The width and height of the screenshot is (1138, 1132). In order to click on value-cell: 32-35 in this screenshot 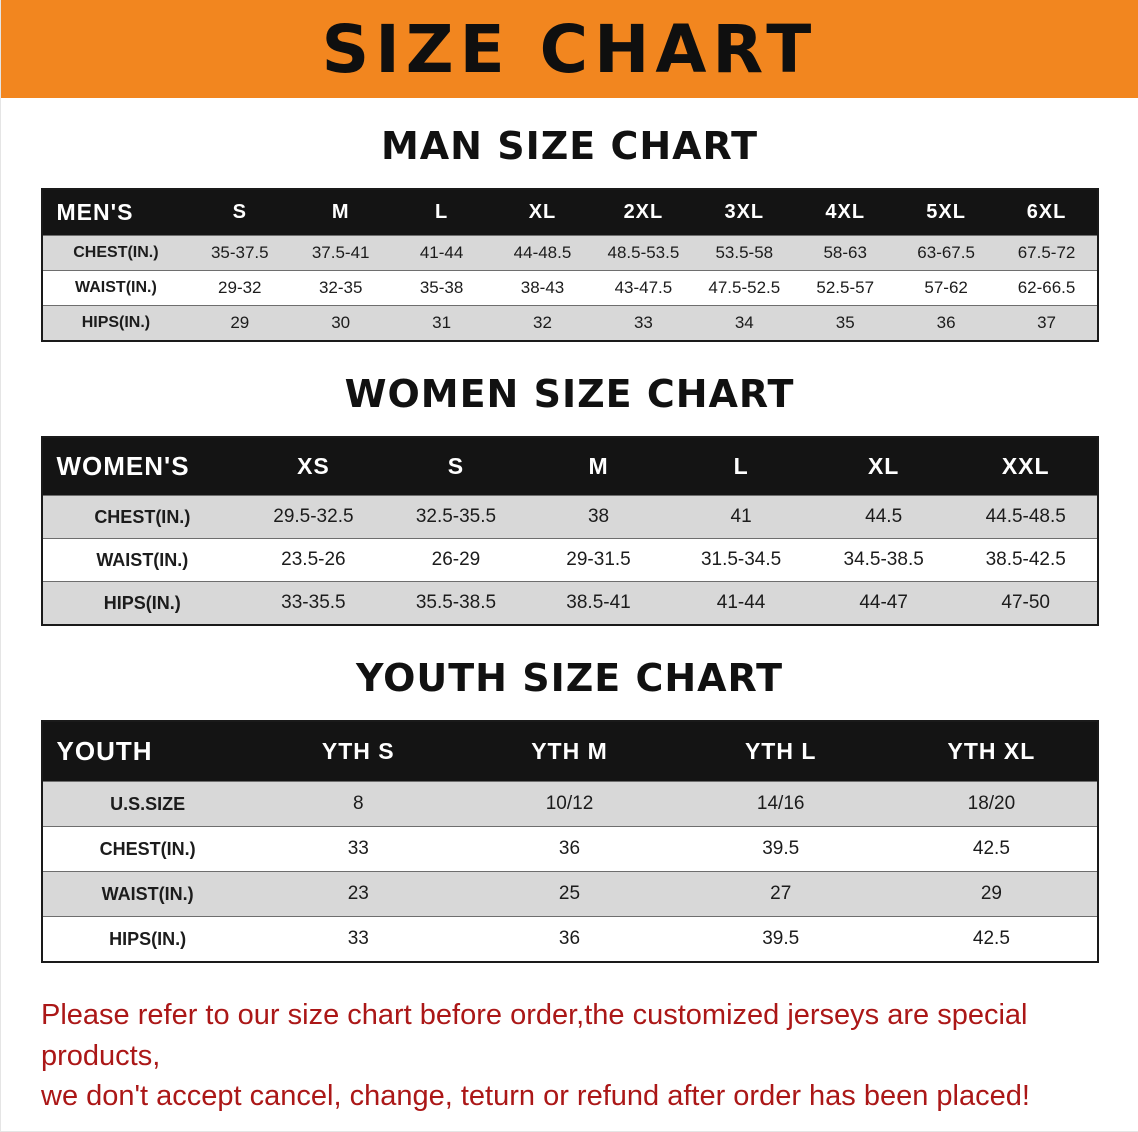, I will do `click(341, 288)`.